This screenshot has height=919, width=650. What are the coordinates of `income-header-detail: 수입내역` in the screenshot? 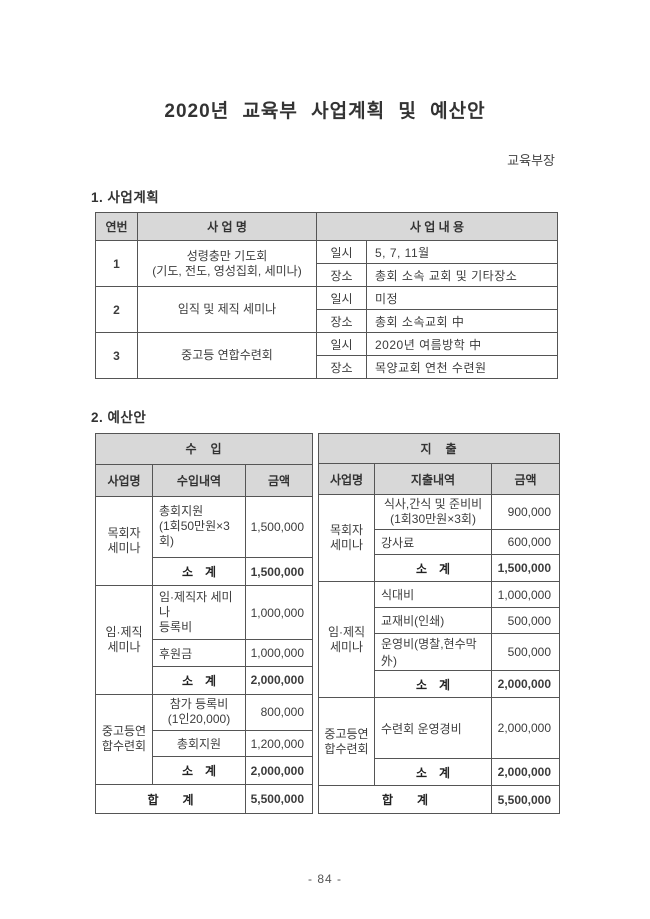 It's located at (199, 480).